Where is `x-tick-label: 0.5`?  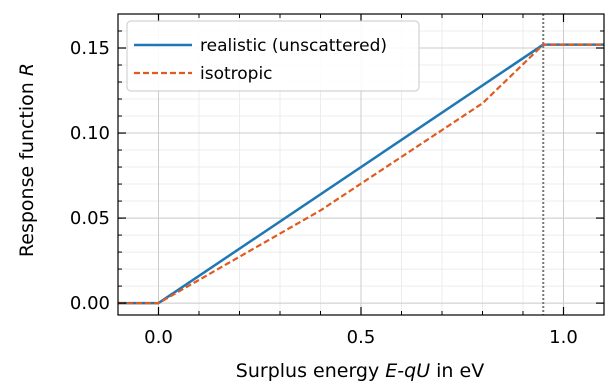
x-tick-label: 0.5 is located at coordinates (361, 337).